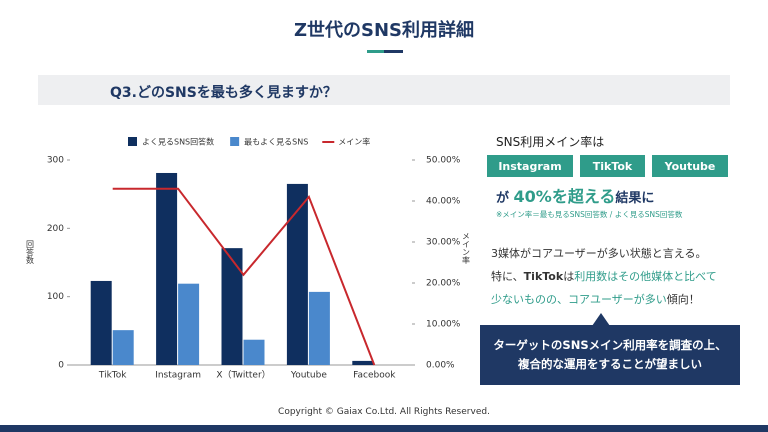  I want to click on body-line: 少ないものの、コアユーザーが多い傾向！, so click(604, 299).